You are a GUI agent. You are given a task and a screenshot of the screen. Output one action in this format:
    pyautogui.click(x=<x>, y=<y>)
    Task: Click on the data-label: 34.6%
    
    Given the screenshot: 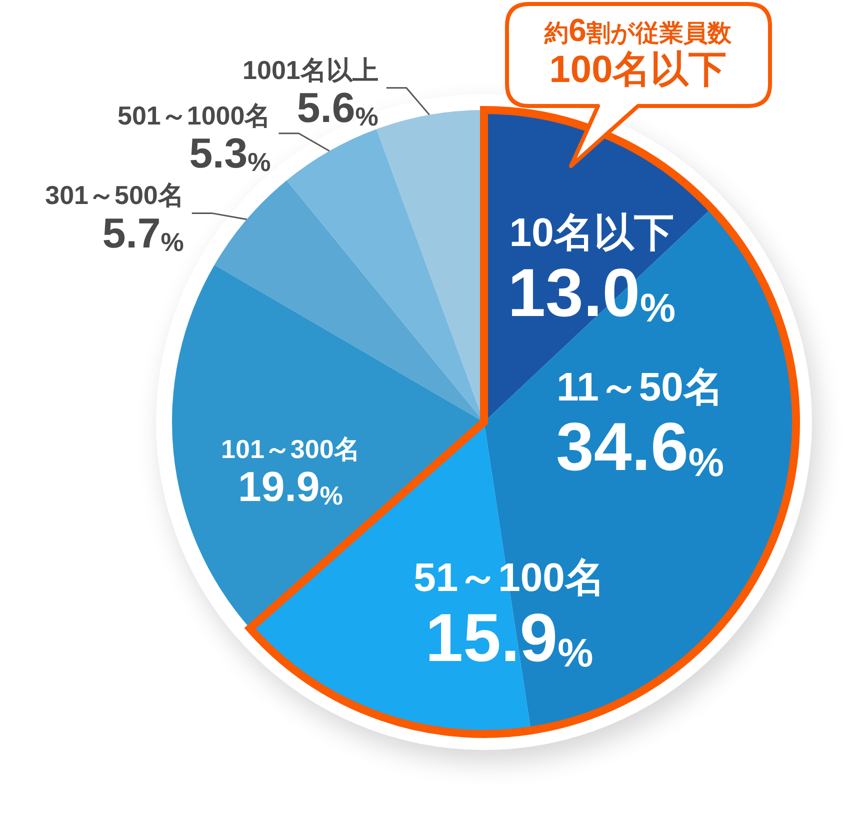 What is the action you would take?
    pyautogui.click(x=640, y=447)
    